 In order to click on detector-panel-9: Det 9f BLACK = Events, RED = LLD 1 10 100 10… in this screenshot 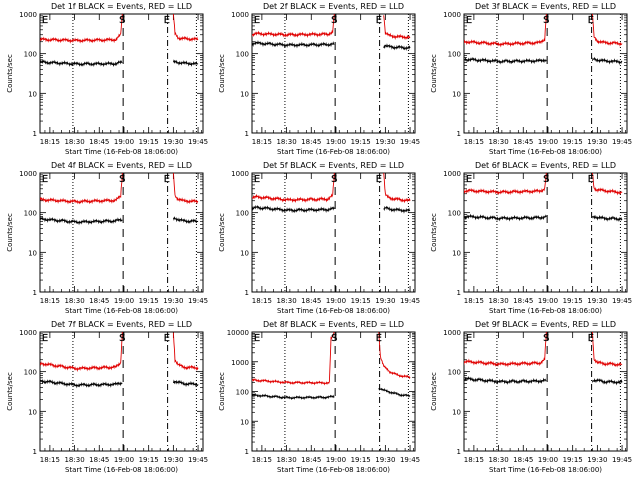, I will do `click(531, 397)`.